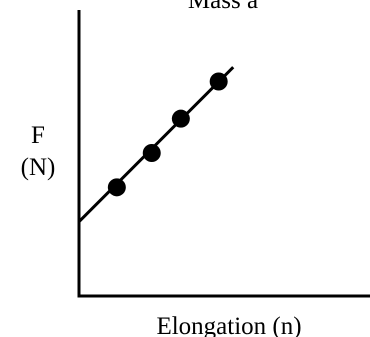  Describe the element at coordinates (38, 135) in the screenshot. I see `y-axis-label-symbol: F` at that location.